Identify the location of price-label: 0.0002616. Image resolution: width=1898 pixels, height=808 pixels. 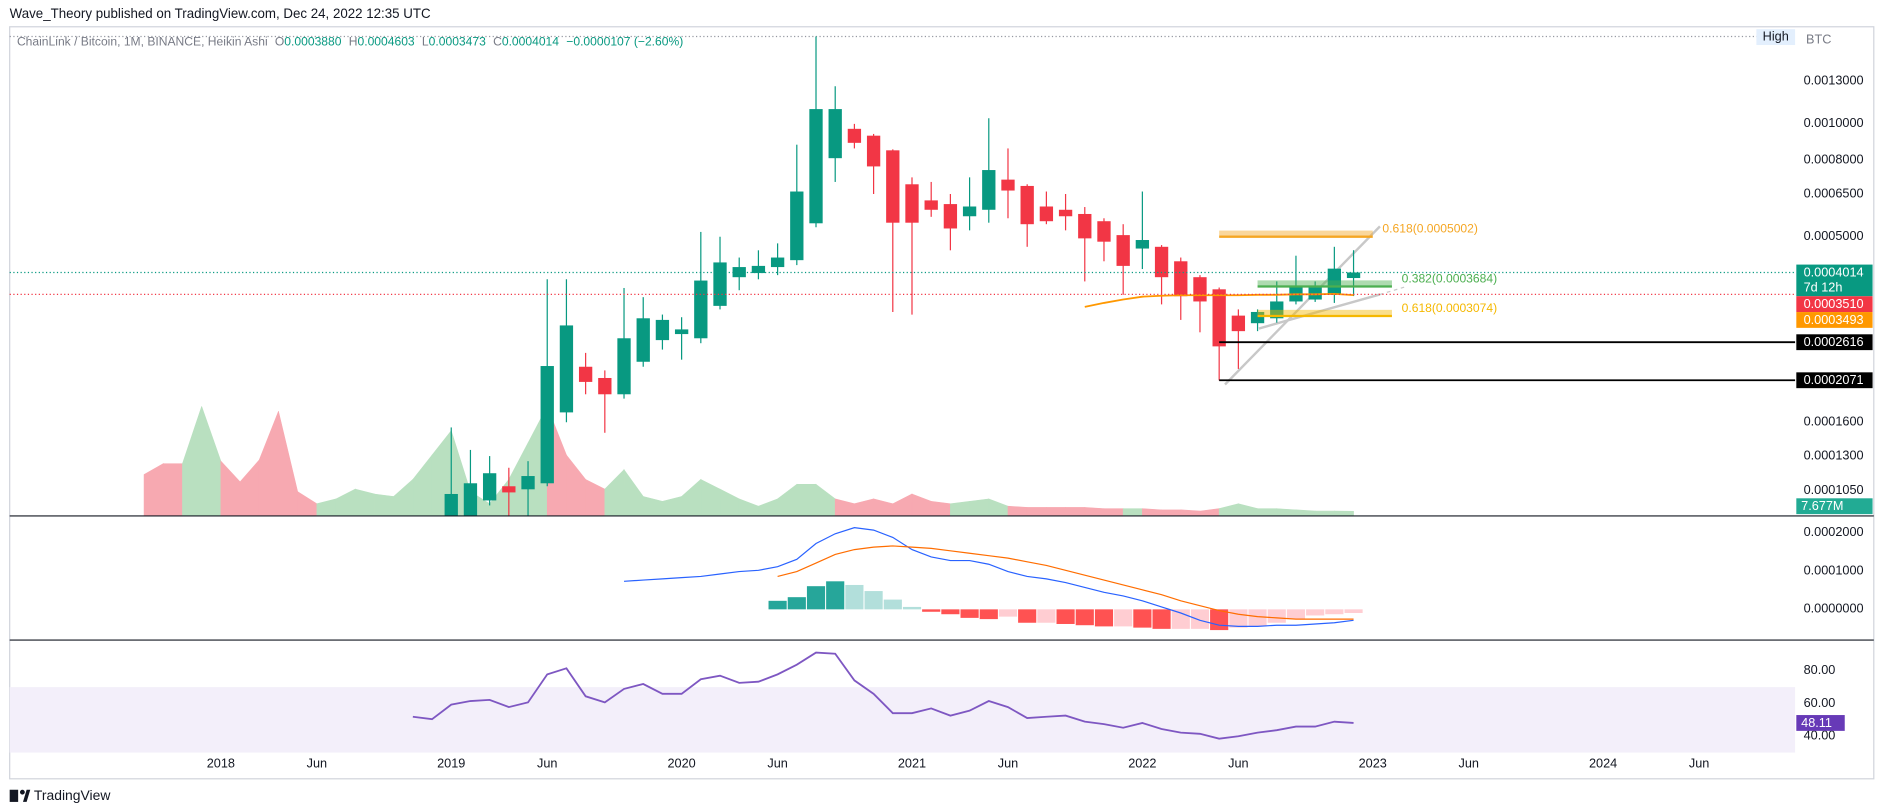
(1834, 341).